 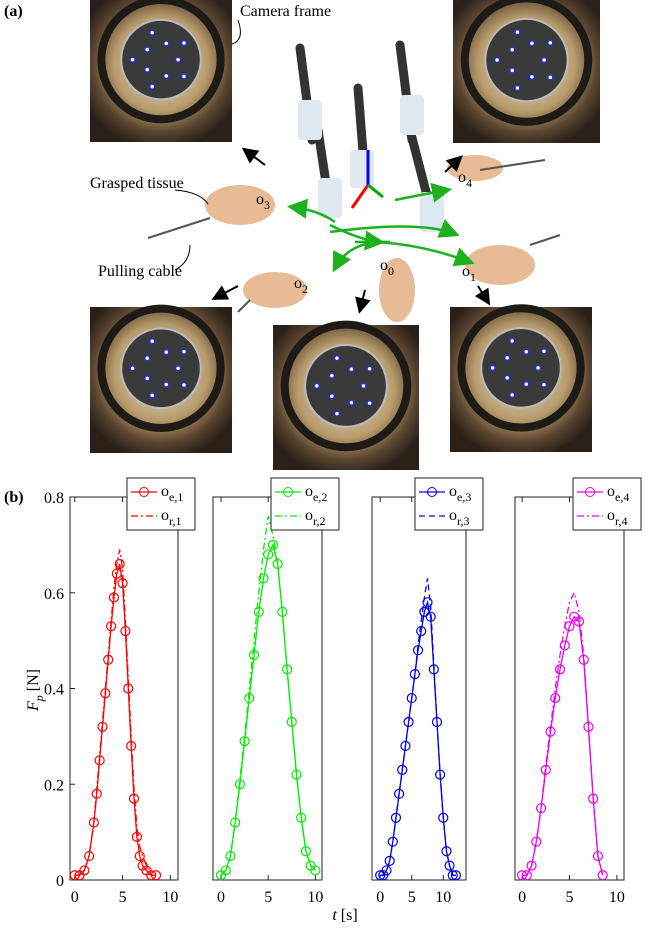 What do you see at coordinates (14, 497) in the screenshot?
I see `panel-label: (b)` at bounding box center [14, 497].